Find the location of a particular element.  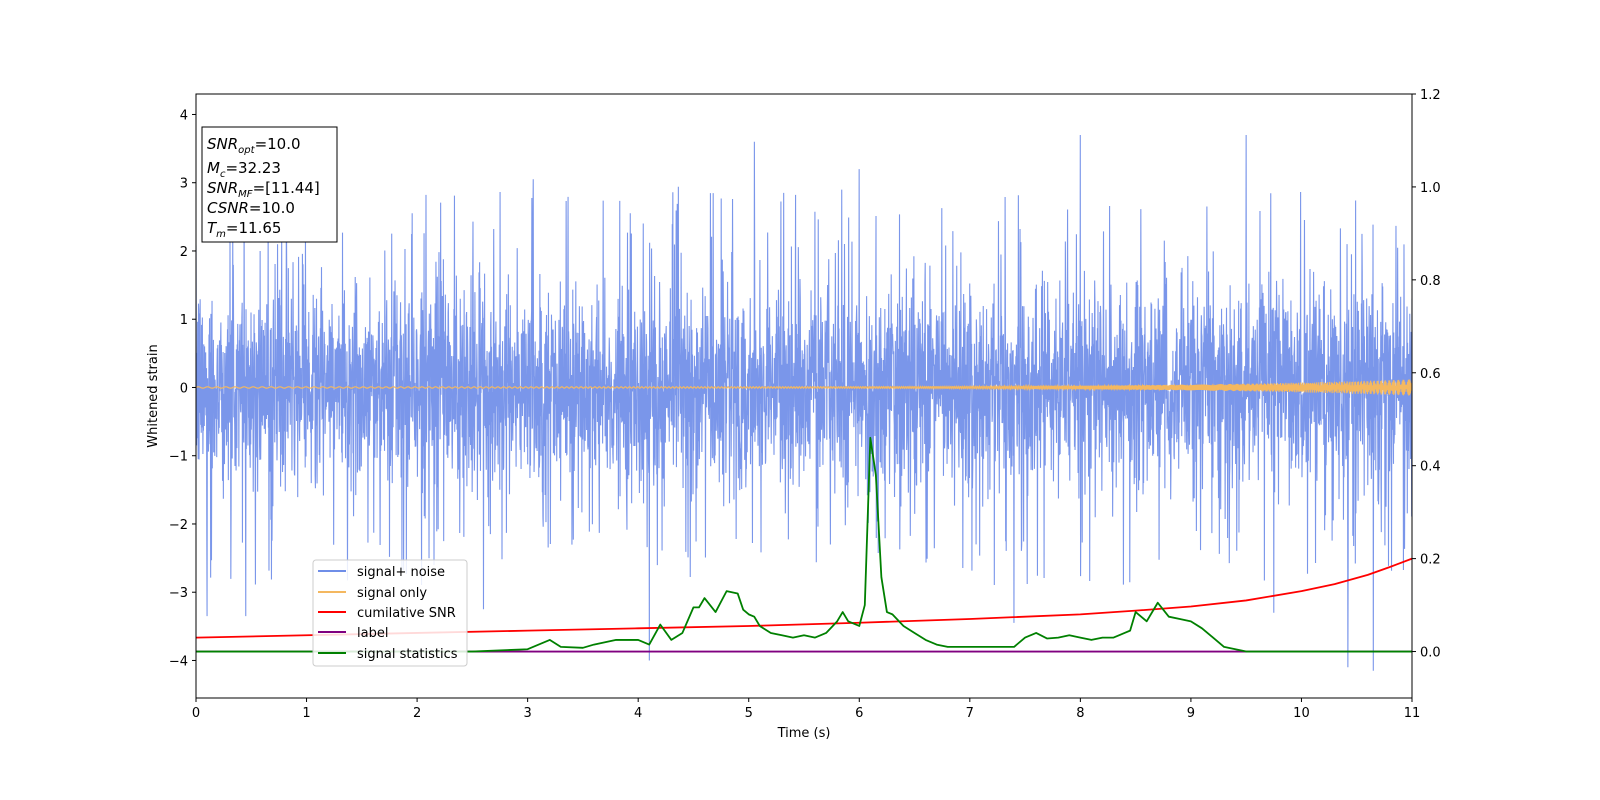

info-mc-value: =32.23 is located at coordinates (253, 168).